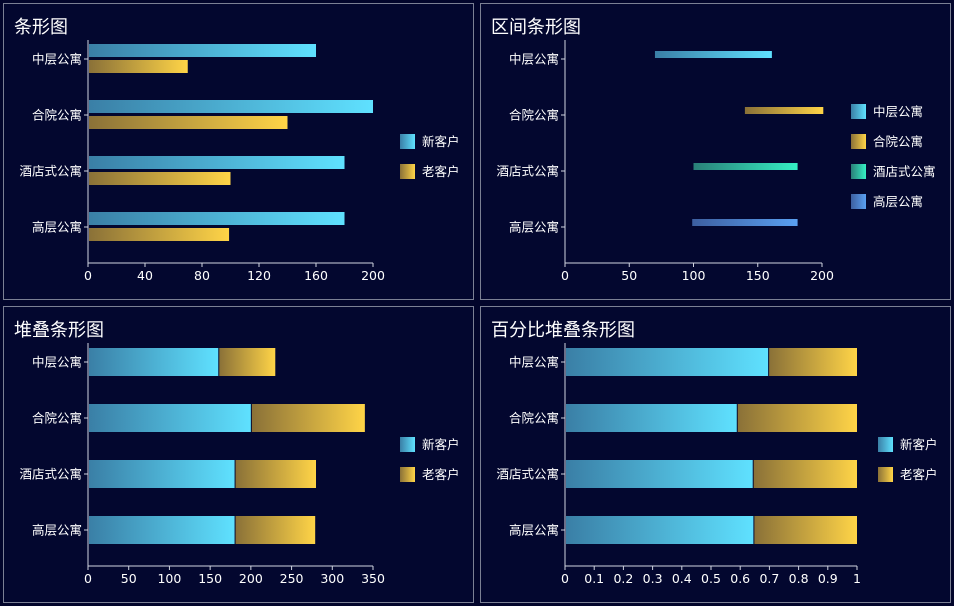 The height and width of the screenshot is (606, 954). What do you see at coordinates (898, 141) in the screenshot?
I see `legend-label: 合院公寓` at bounding box center [898, 141].